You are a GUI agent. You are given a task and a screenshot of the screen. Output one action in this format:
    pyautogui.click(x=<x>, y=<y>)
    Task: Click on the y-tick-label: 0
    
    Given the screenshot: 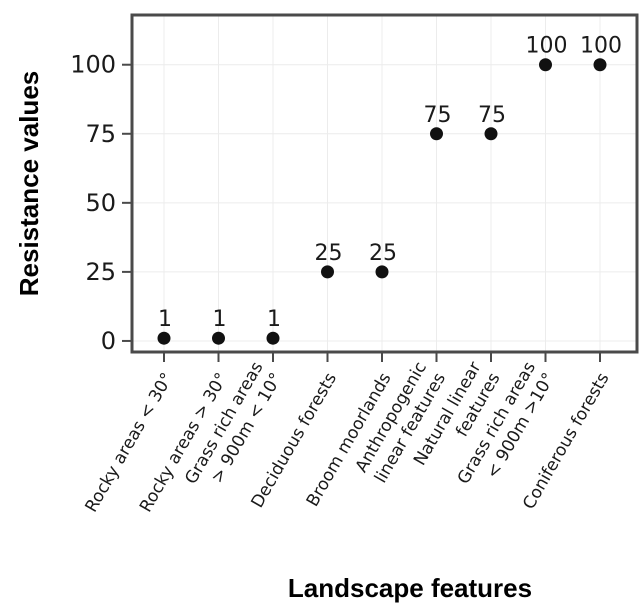 What is the action you would take?
    pyautogui.click(x=108, y=341)
    